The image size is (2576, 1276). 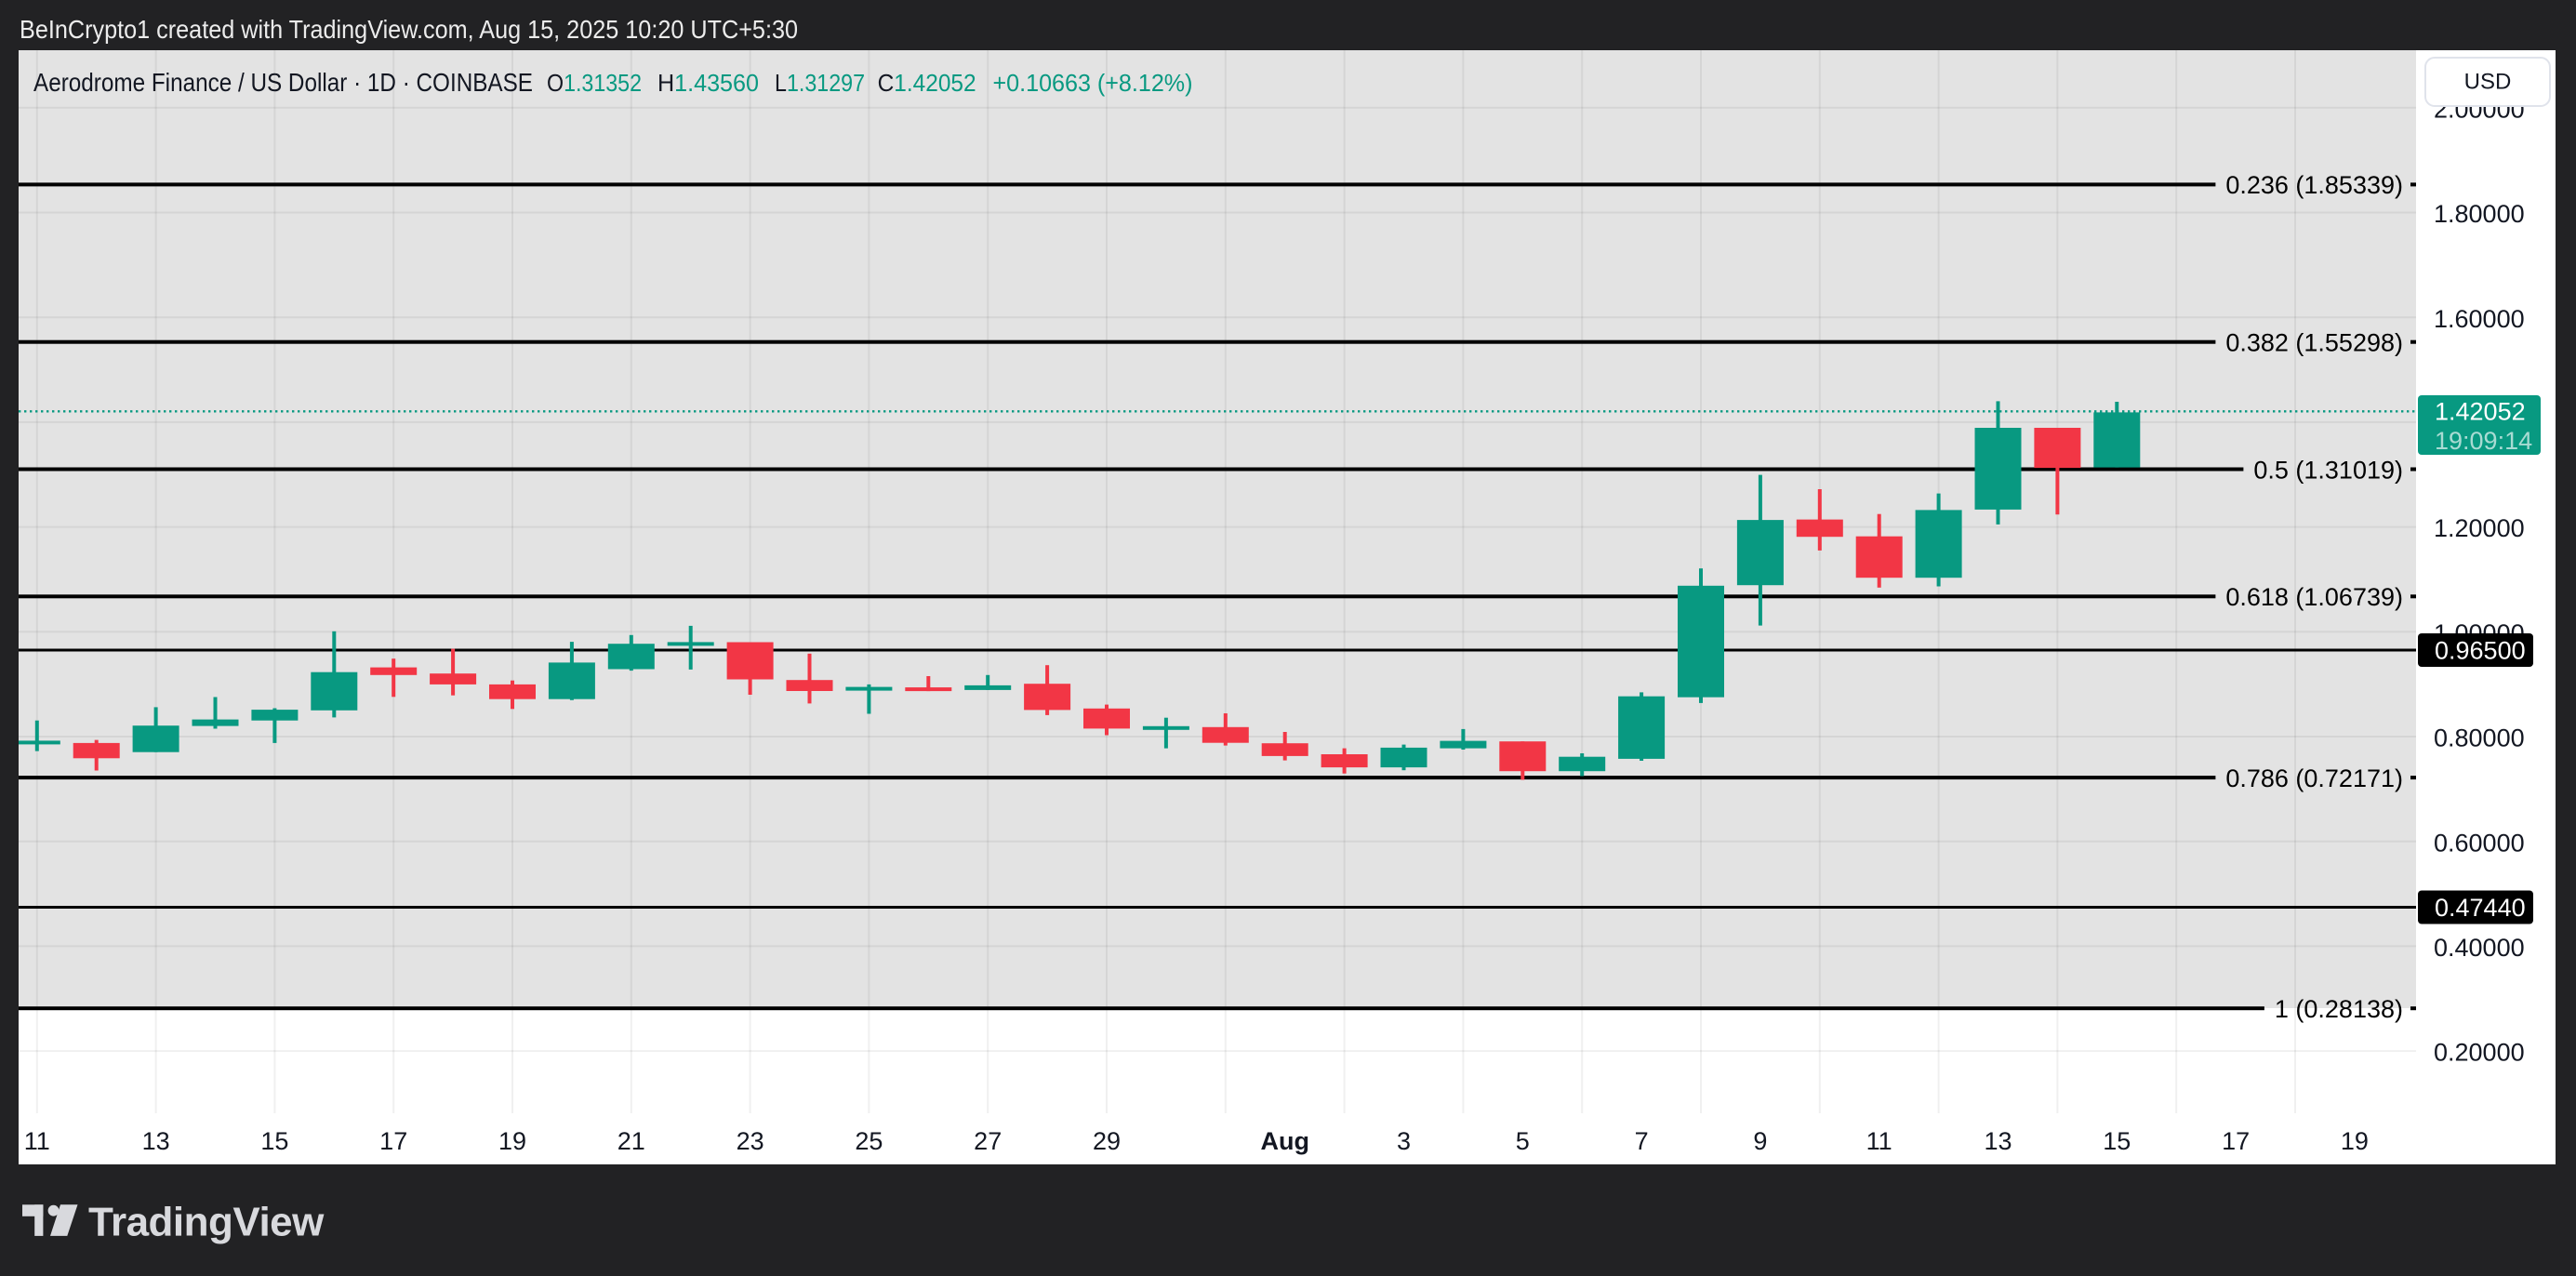 What do you see at coordinates (988, 1141) in the screenshot?
I see `svg-text: 27` at bounding box center [988, 1141].